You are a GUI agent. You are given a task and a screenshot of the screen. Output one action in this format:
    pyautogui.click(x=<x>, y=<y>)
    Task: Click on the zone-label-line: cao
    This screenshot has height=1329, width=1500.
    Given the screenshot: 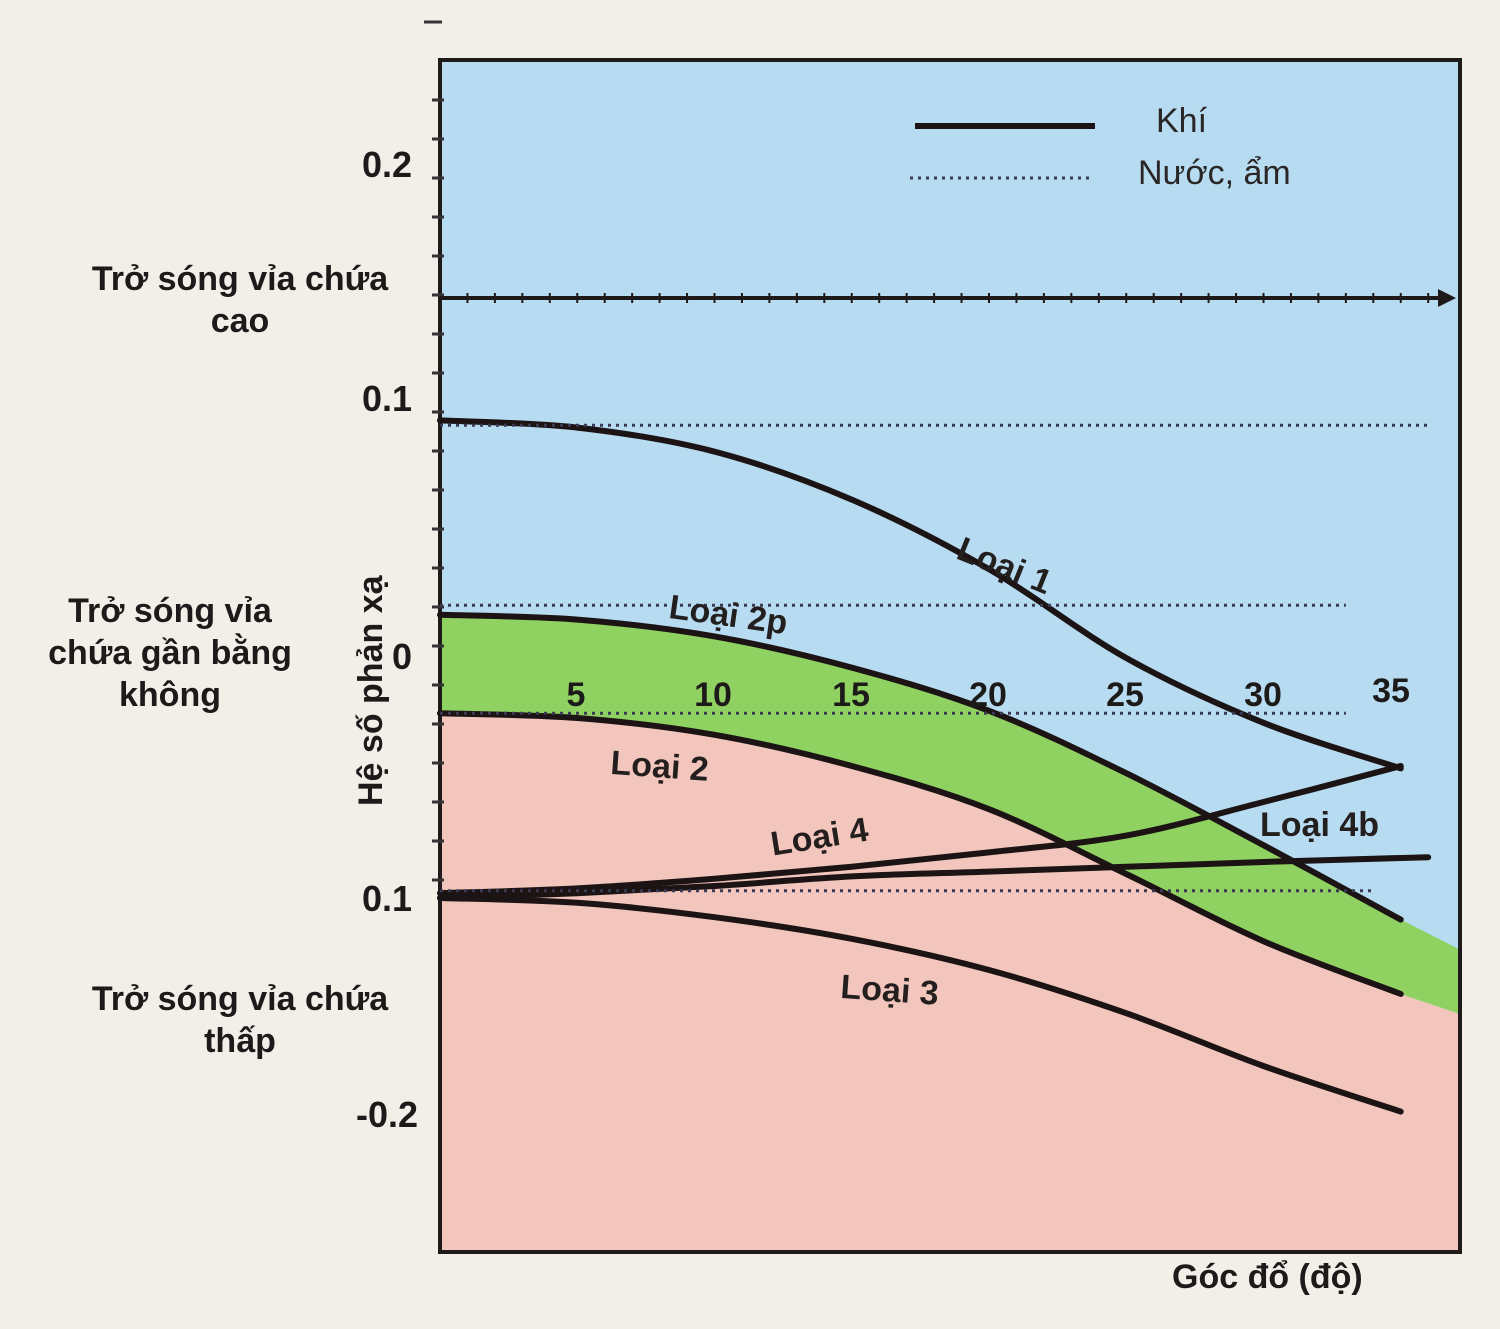 What is the action you would take?
    pyautogui.click(x=240, y=321)
    